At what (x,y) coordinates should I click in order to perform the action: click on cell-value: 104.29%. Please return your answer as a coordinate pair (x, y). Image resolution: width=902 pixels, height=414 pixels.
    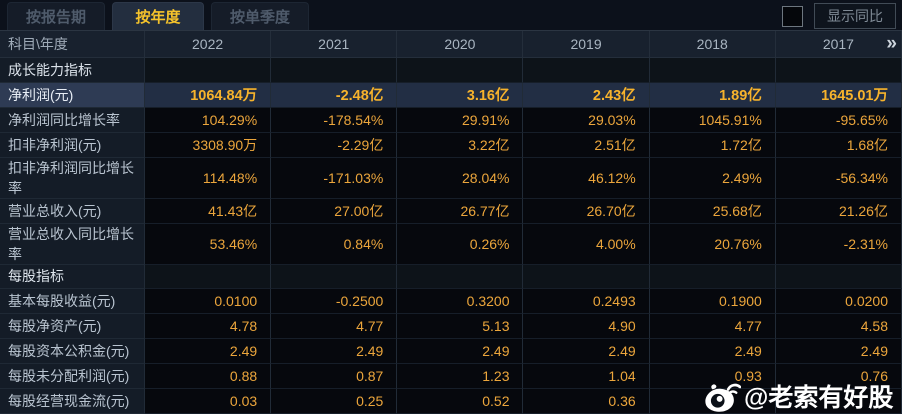
    Looking at the image, I should click on (208, 120).